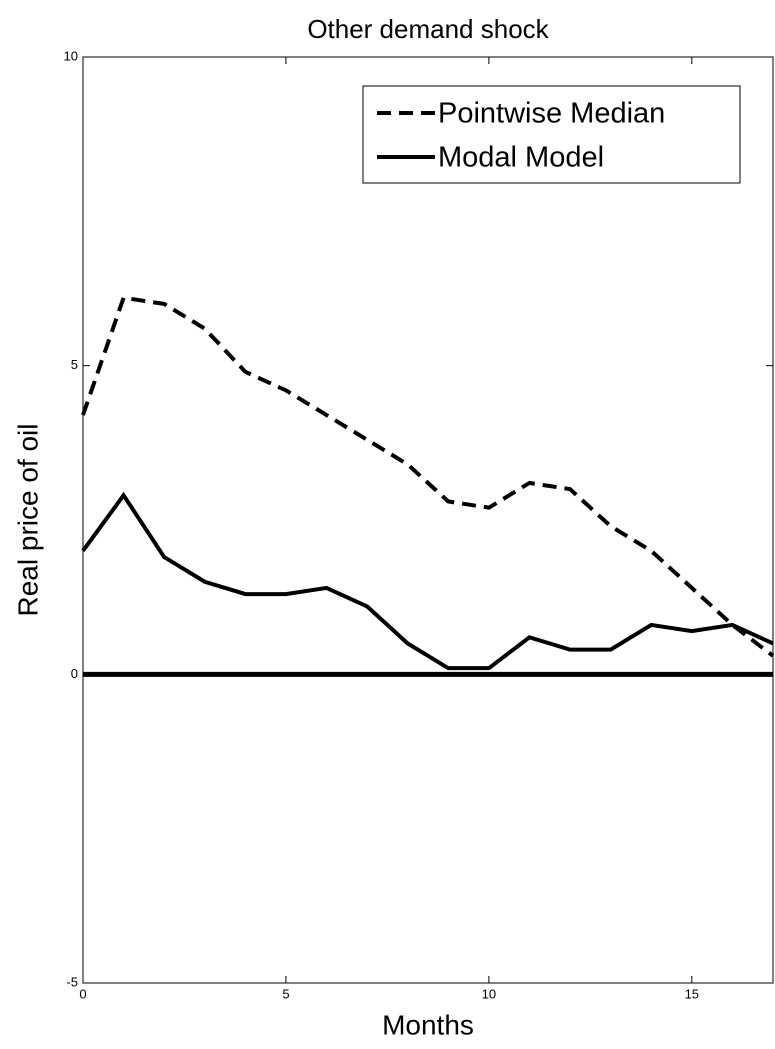 This screenshot has height=1049, width=775. I want to click on x-tick-label: 15, so click(692, 993).